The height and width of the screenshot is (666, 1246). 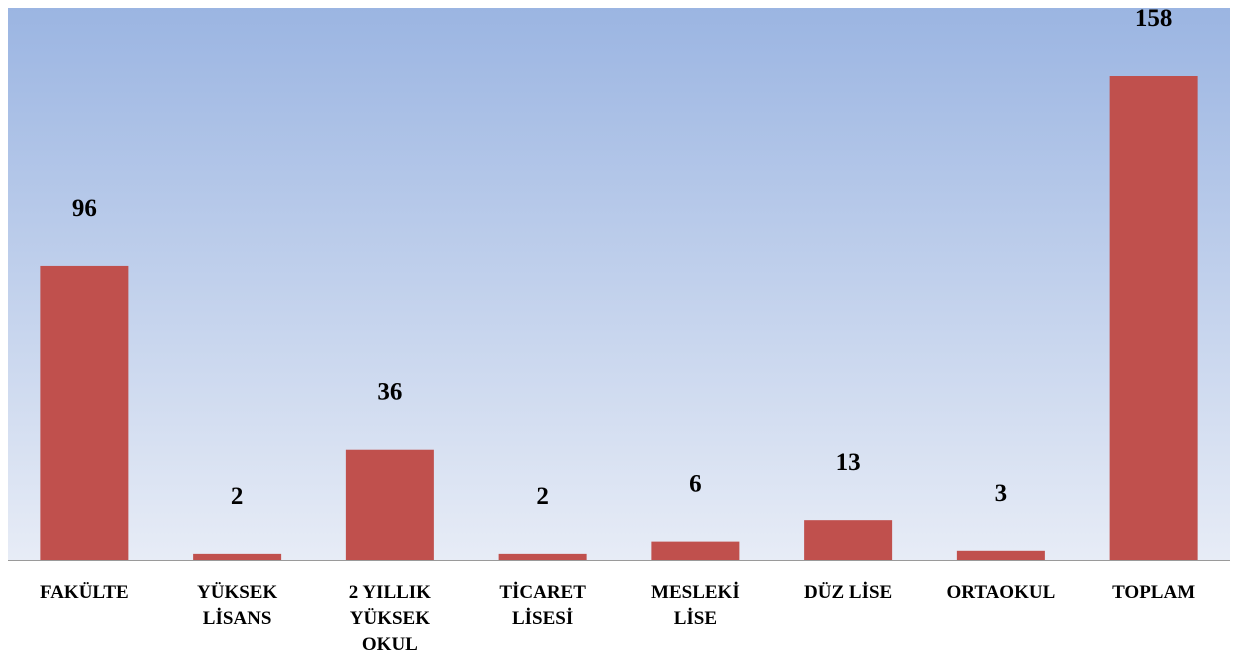 I want to click on x-tick-label: ORTAOKUL, so click(x=1001, y=592).